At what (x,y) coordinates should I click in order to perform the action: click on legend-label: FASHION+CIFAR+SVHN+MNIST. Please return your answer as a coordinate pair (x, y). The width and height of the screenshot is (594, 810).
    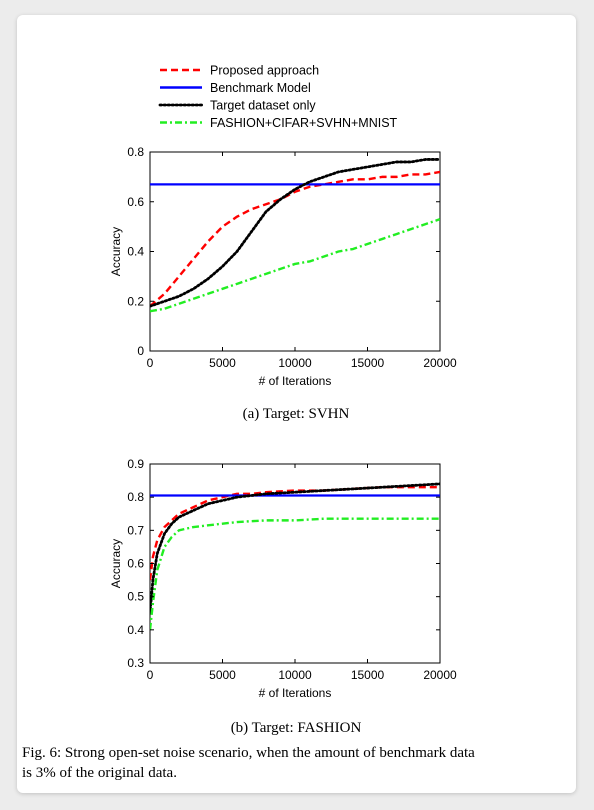
    Looking at the image, I should click on (304, 123).